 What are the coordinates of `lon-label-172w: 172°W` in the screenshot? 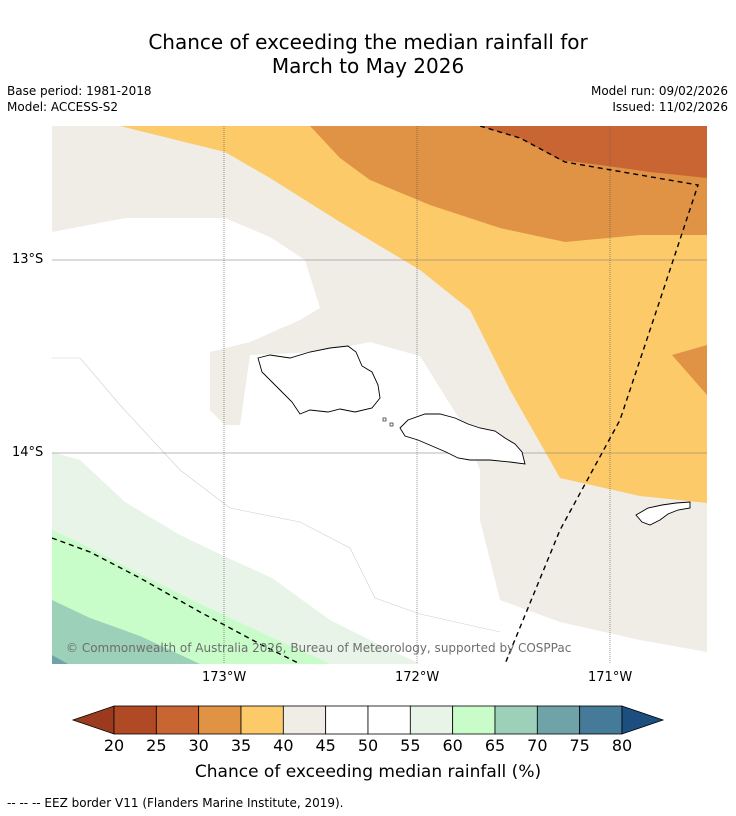 It's located at (417, 677).